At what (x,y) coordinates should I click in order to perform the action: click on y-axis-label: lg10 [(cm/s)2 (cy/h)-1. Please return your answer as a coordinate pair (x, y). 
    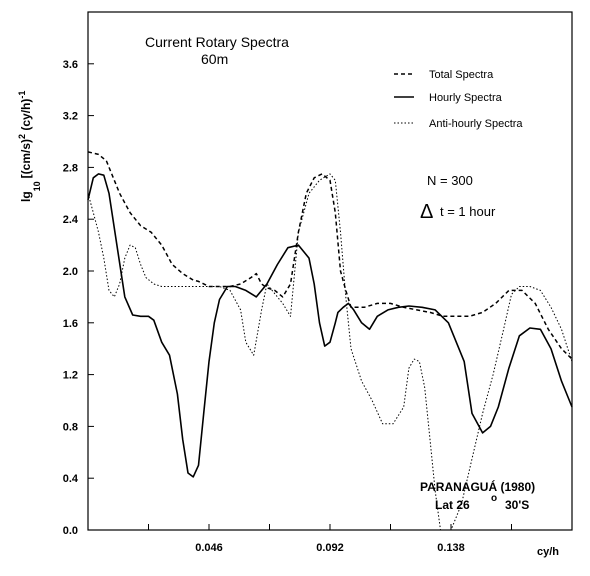
    Looking at the image, I should click on (29, 146).